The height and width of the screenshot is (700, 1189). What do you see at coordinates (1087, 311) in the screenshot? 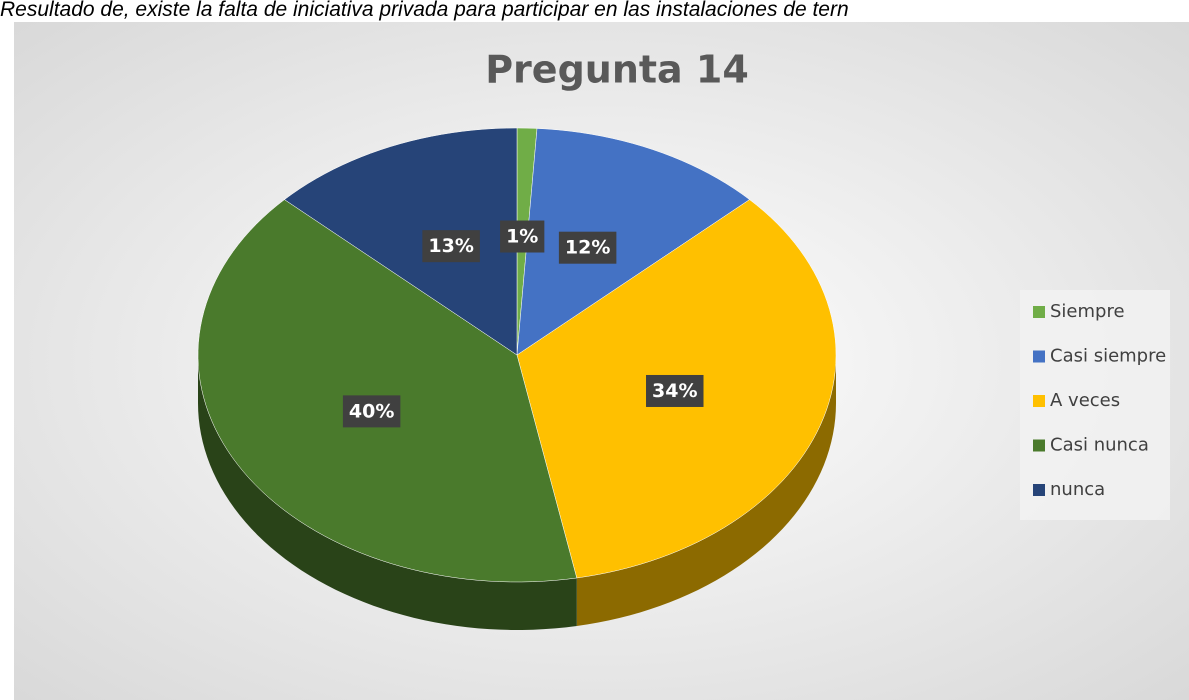
I see `legend-label: Siempre` at bounding box center [1087, 311].